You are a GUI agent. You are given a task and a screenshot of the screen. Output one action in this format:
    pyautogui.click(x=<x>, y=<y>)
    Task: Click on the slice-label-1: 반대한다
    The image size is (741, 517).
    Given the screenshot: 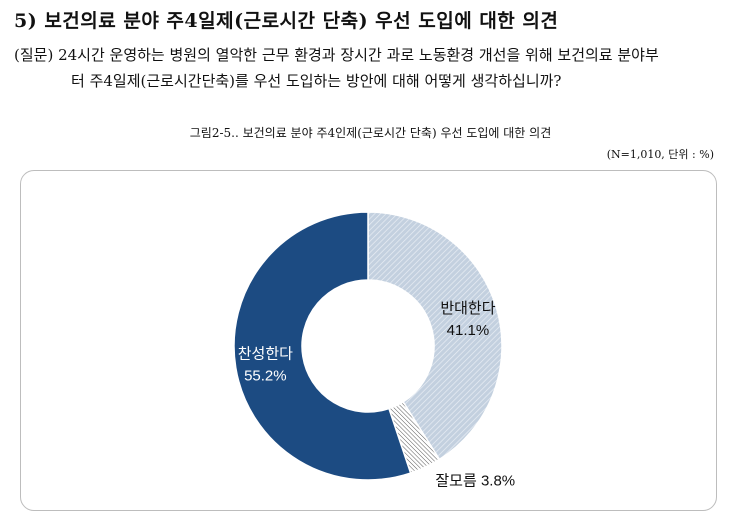 What is the action you would take?
    pyautogui.click(x=467, y=308)
    